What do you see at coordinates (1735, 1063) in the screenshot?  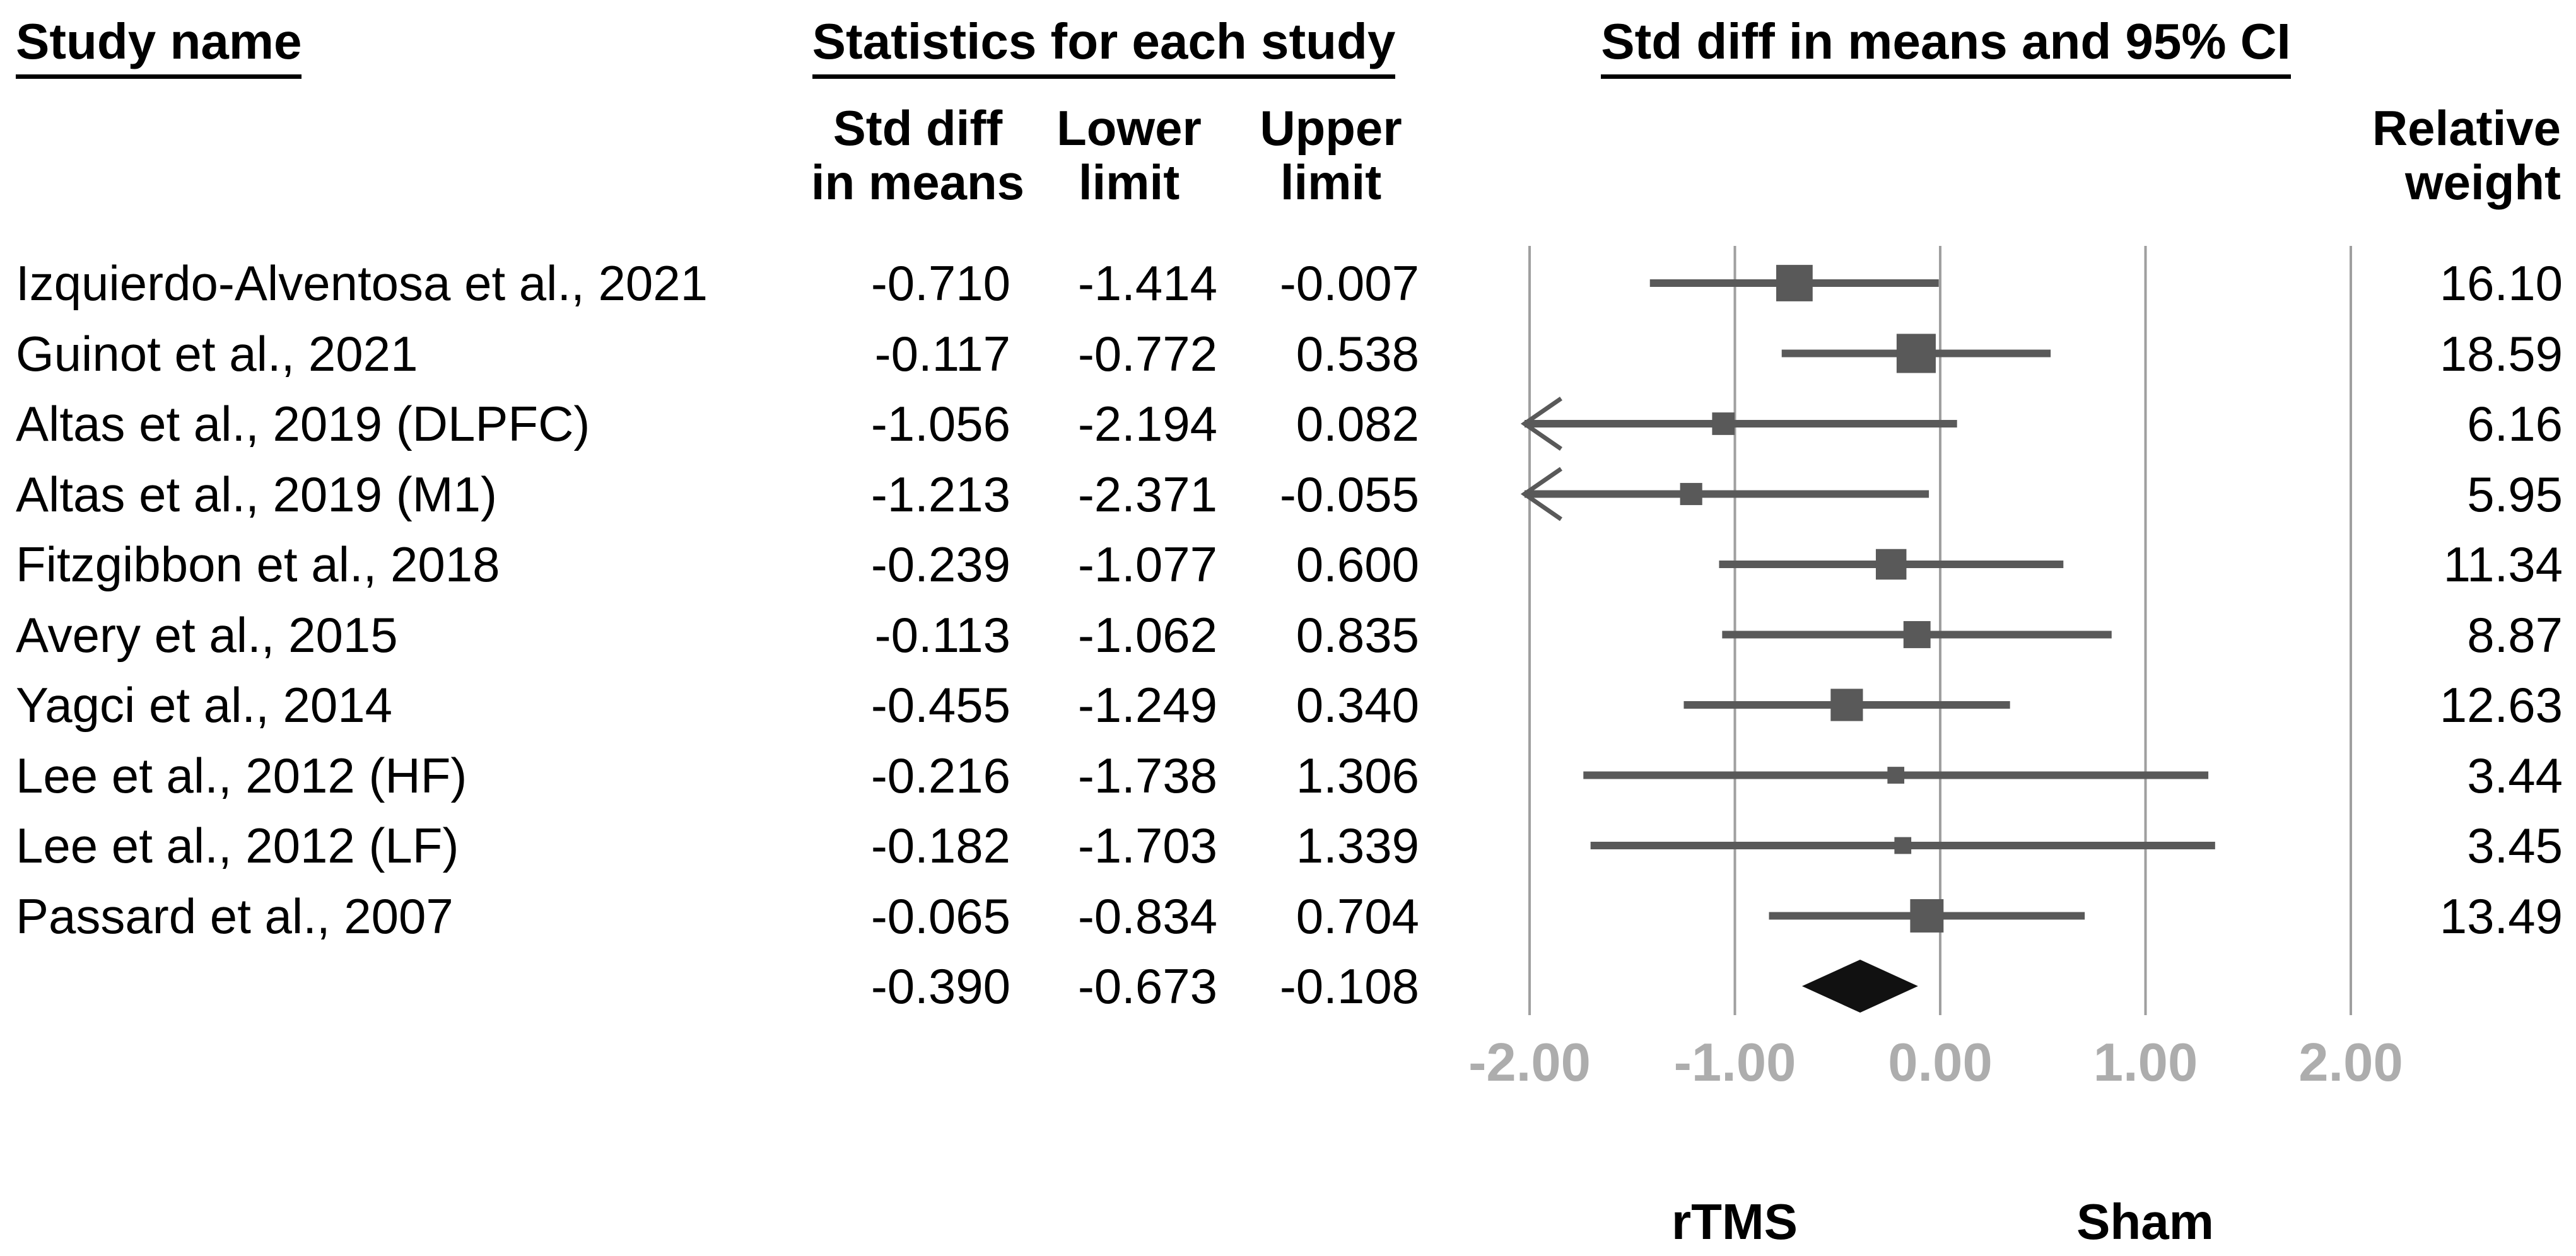 I see `x-axis-tick-label: -1.00` at bounding box center [1735, 1063].